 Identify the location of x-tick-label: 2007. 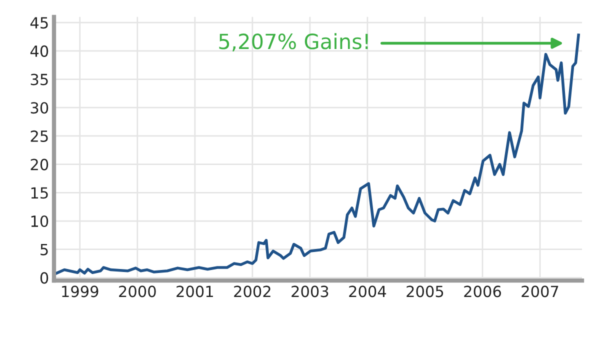
(540, 292).